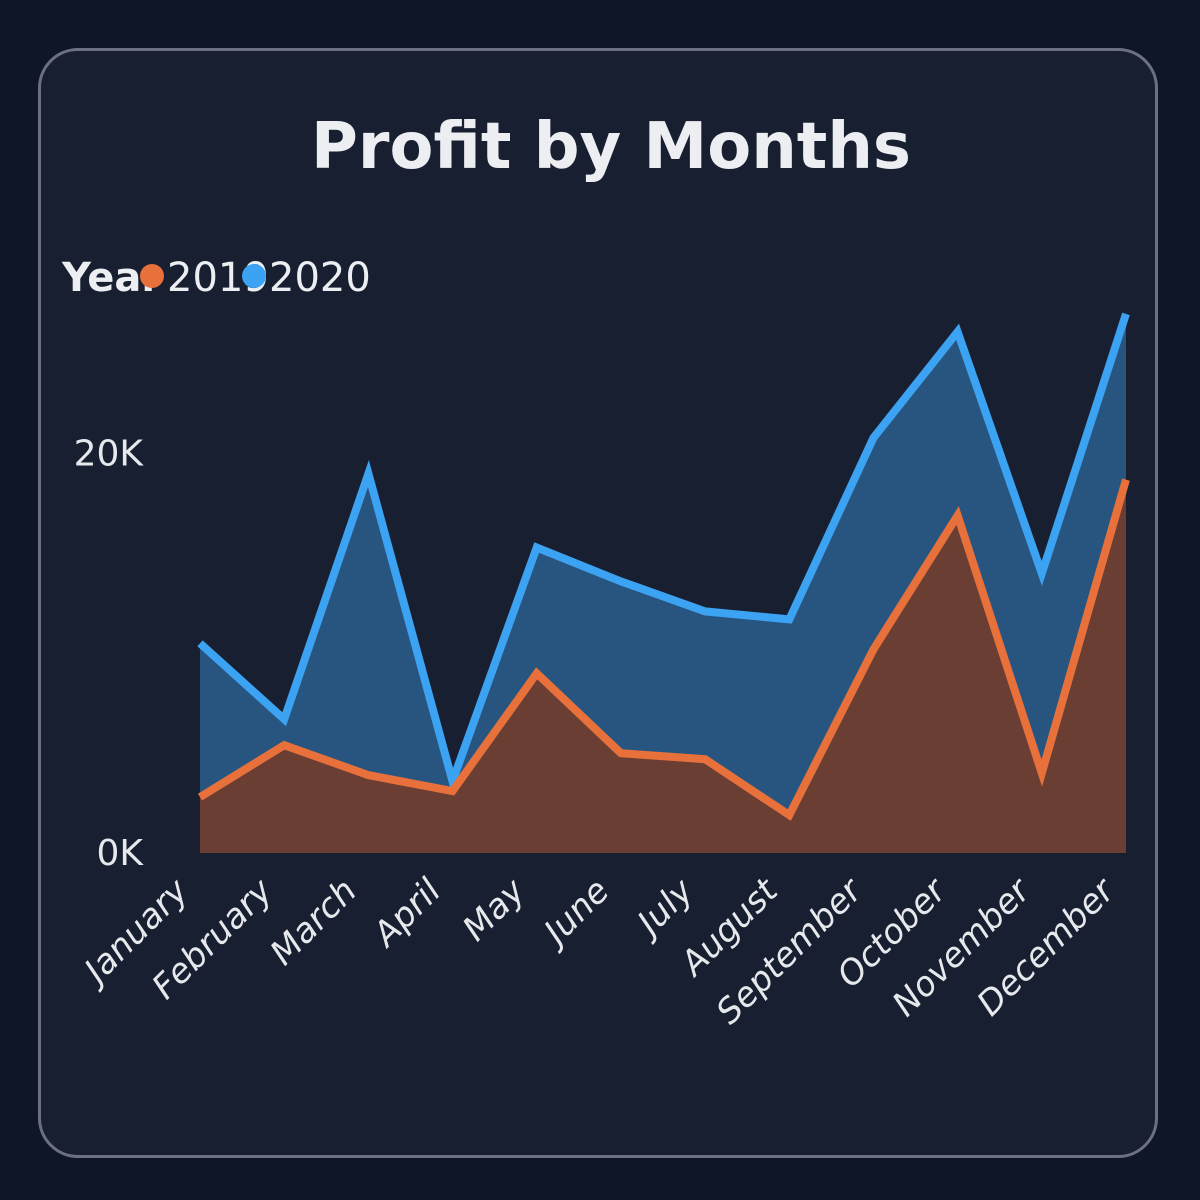 This screenshot has height=1200, width=1200. I want to click on chart-title: Profit by Months, so click(611, 147).